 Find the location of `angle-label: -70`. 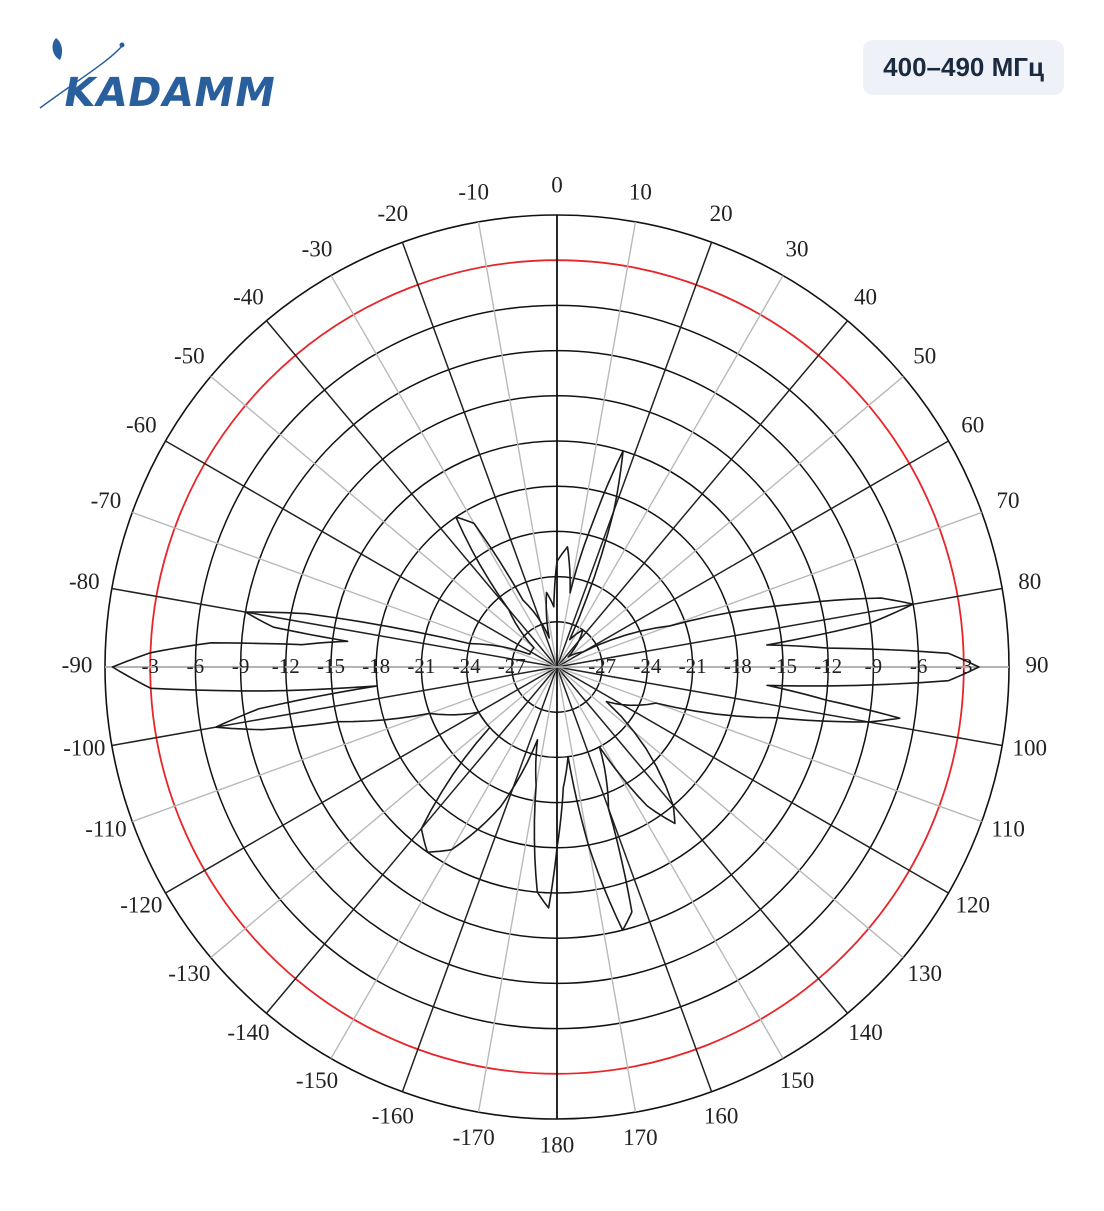

angle-label: -70 is located at coordinates (106, 500).